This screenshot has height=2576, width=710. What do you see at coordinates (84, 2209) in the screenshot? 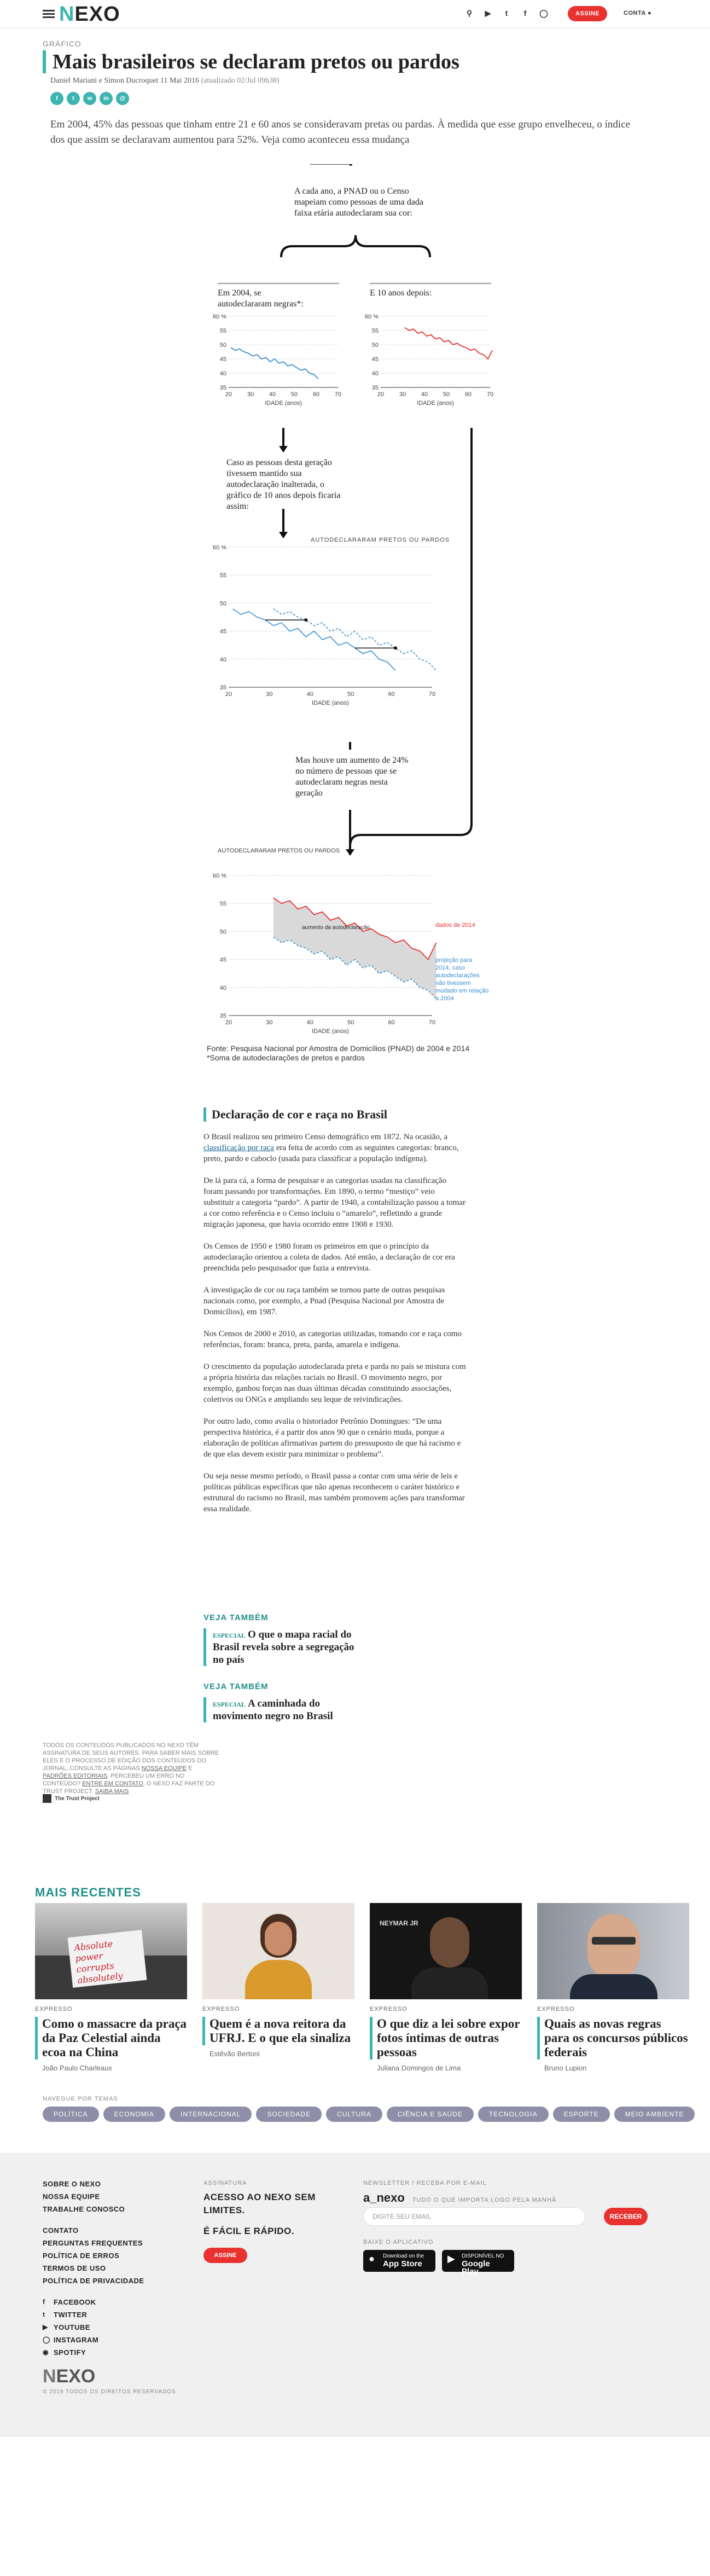
I see `footer-link: TRABALHE CONOSCO` at bounding box center [84, 2209].